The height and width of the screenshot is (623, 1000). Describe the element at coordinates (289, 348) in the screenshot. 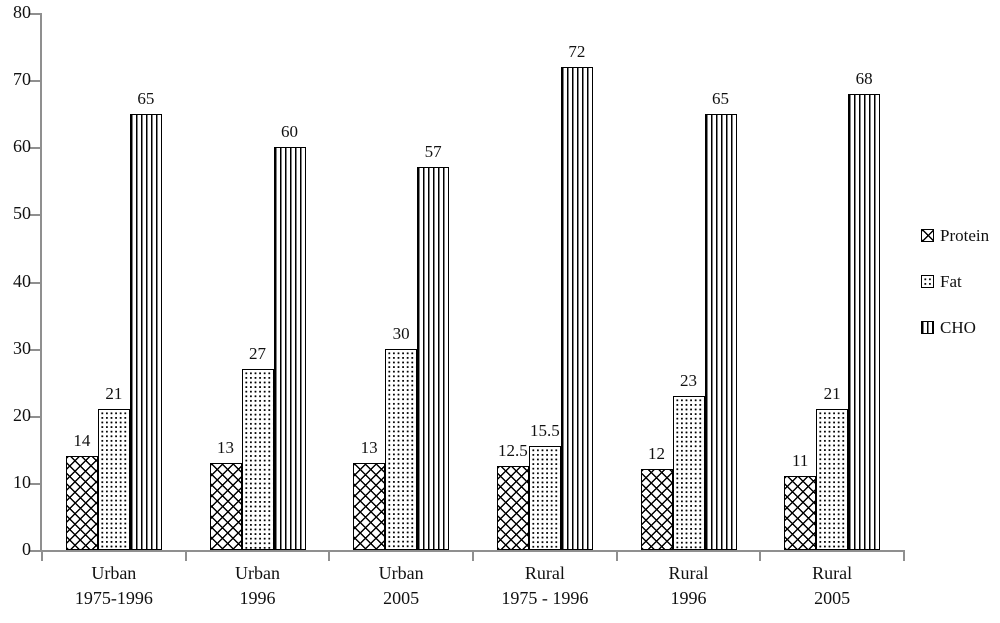

I see `bar-cho-group2` at that location.